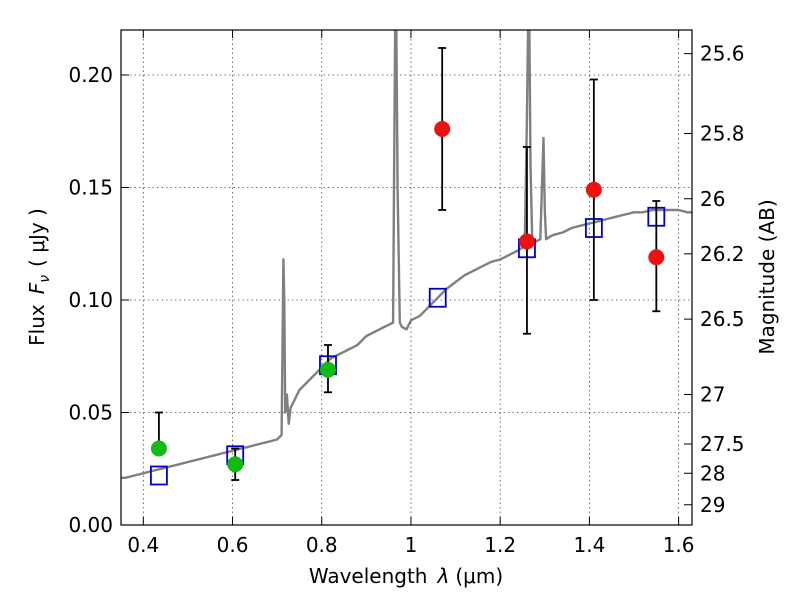  Describe the element at coordinates (90, 525) in the screenshot. I see `y-tick-label: 0.00` at that location.